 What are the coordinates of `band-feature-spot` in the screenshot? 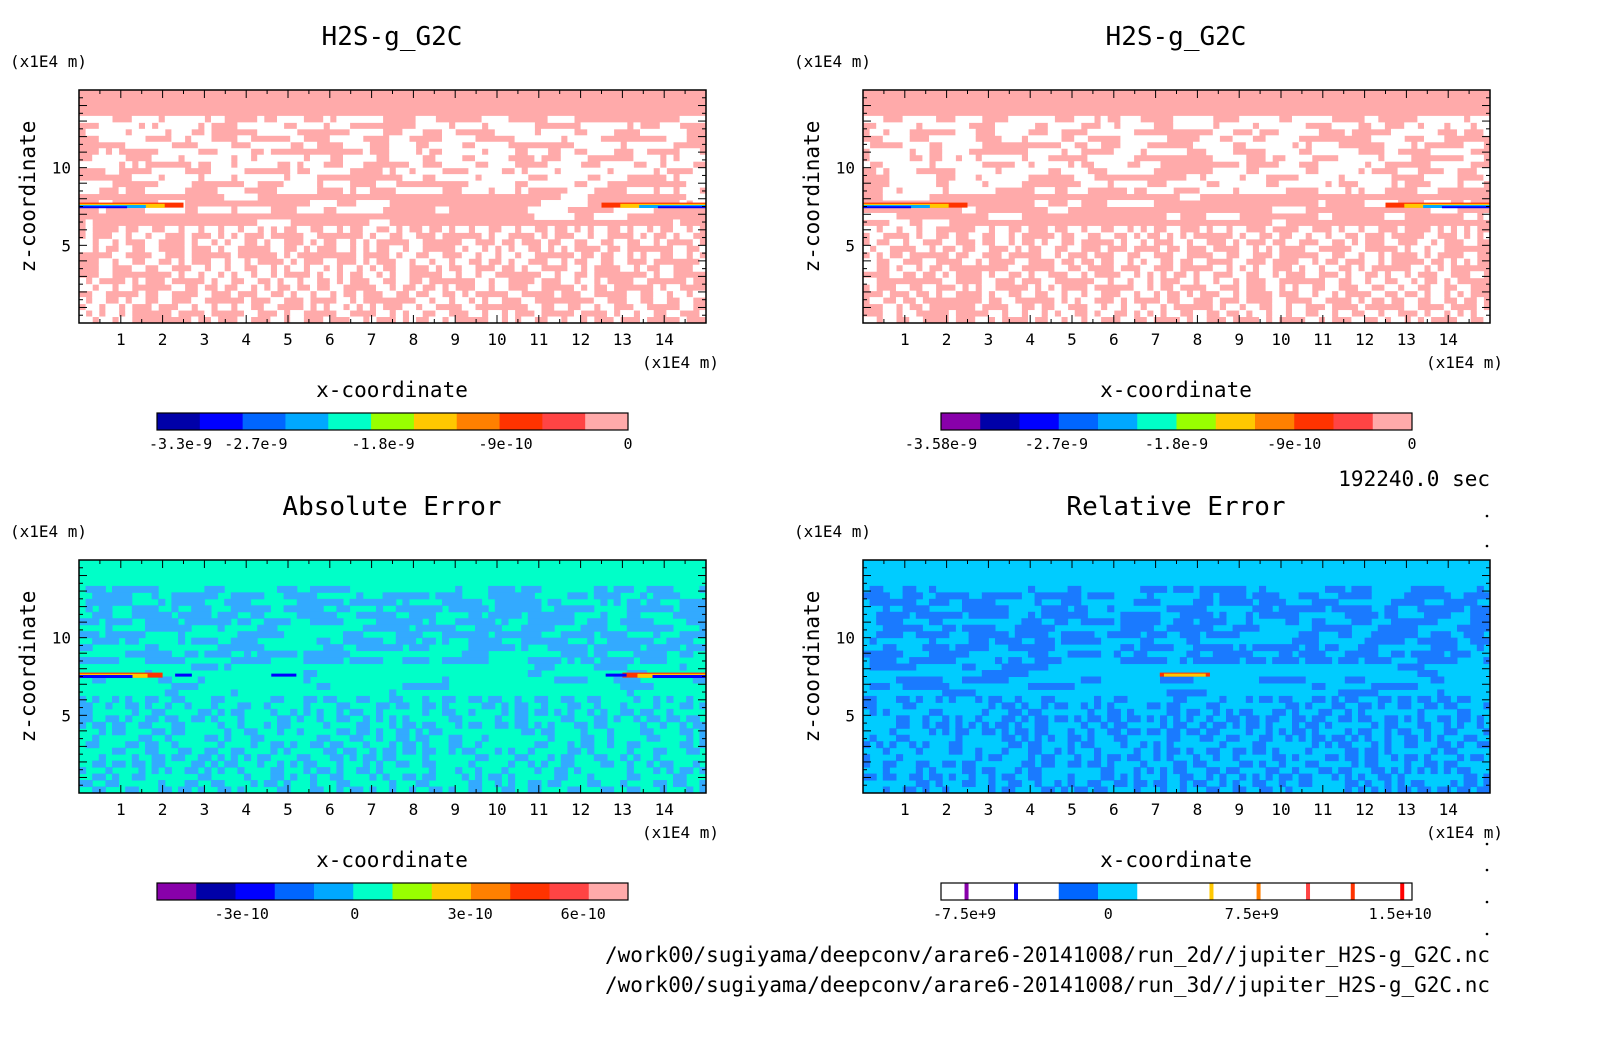 It's located at (284, 675).